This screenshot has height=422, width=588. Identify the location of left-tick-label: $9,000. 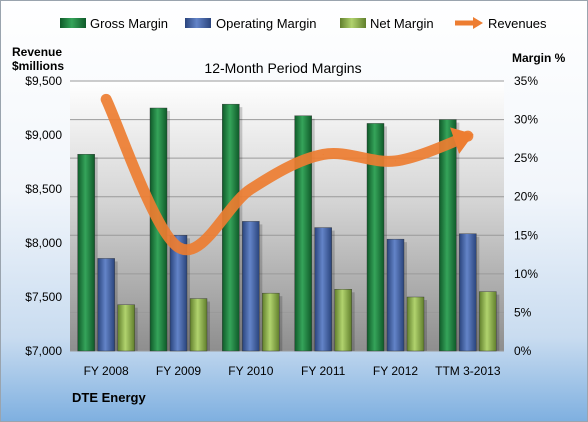
(43, 135).